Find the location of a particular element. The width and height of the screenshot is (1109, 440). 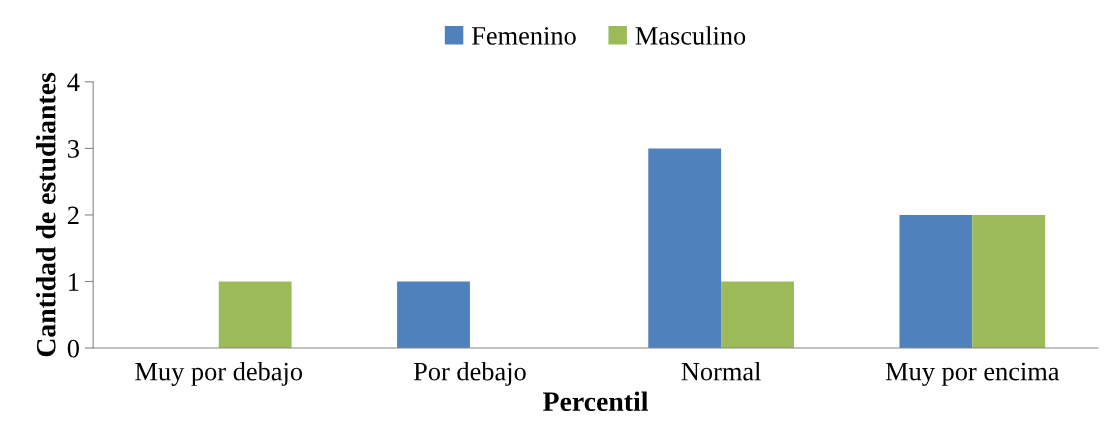

y-tick-label: 0 is located at coordinates (73, 348).